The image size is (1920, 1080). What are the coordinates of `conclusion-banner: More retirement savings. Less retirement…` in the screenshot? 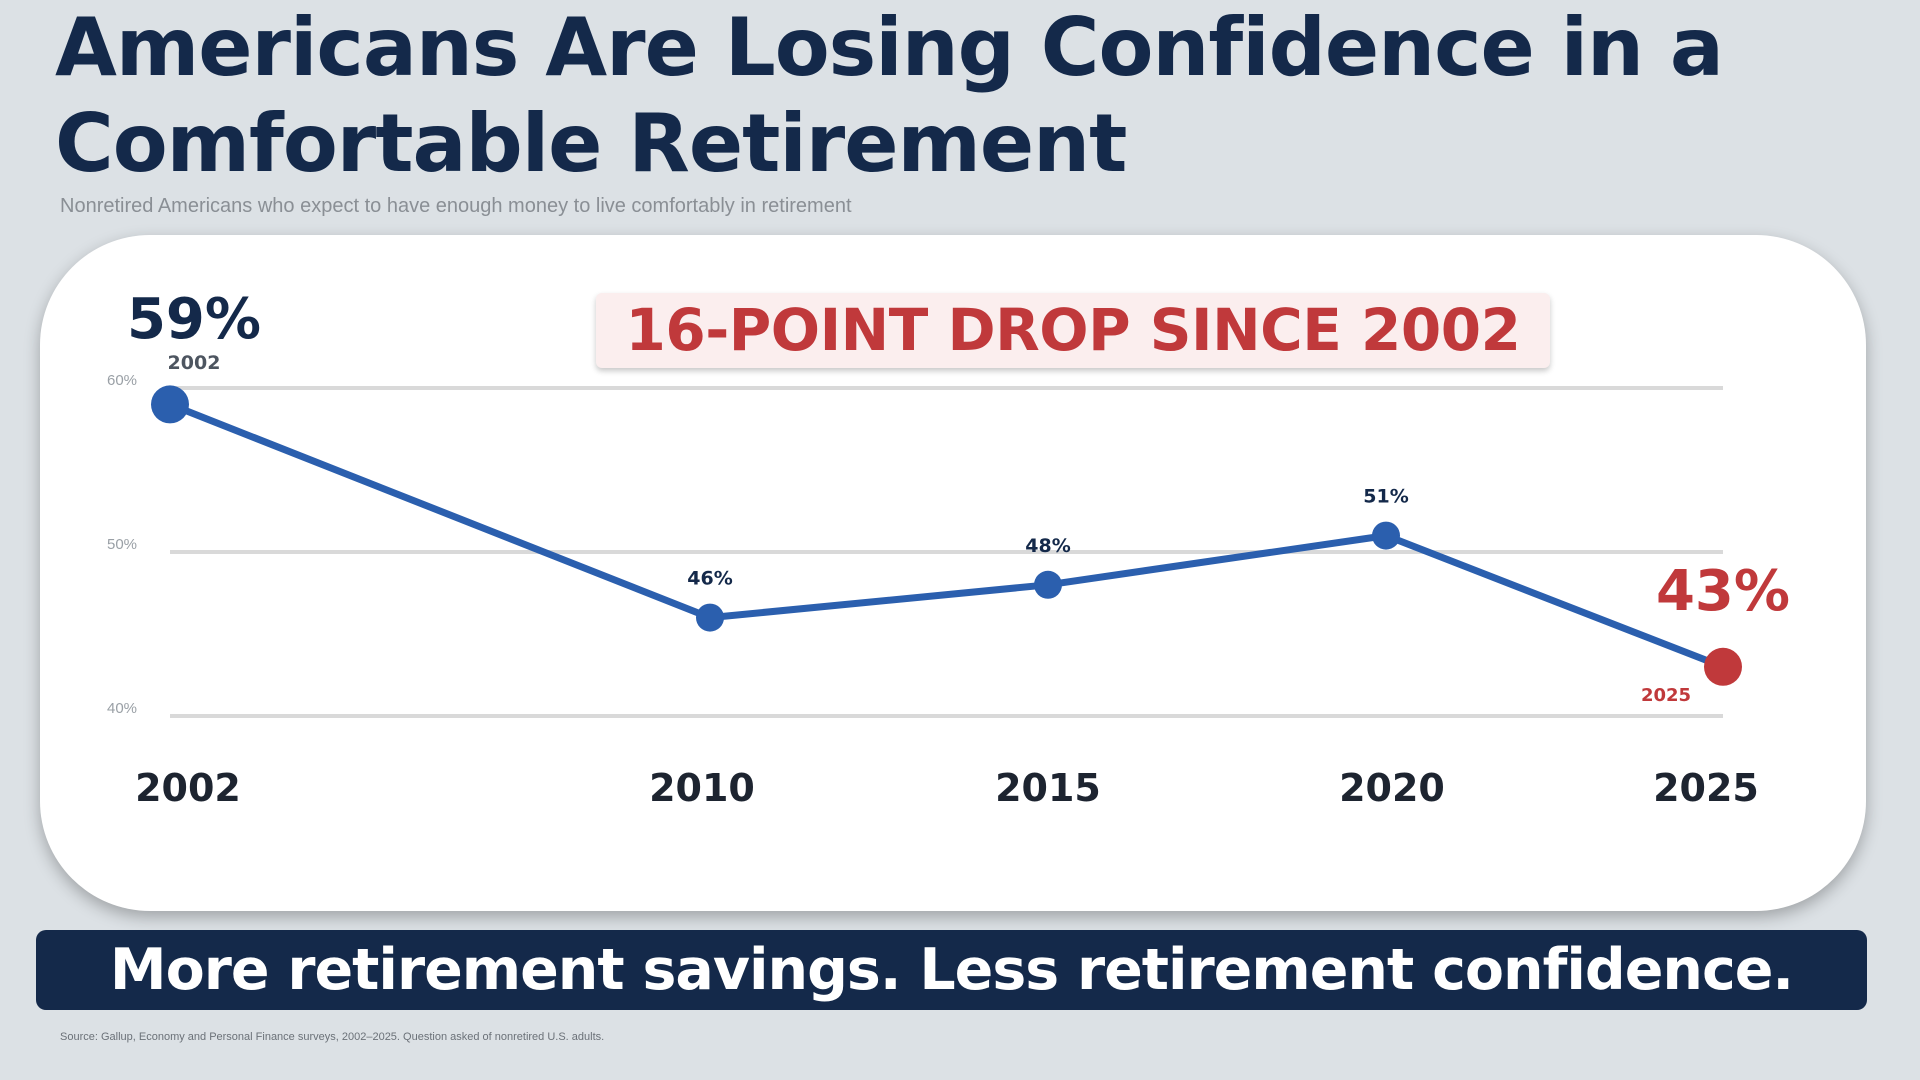 It's located at (951, 970).